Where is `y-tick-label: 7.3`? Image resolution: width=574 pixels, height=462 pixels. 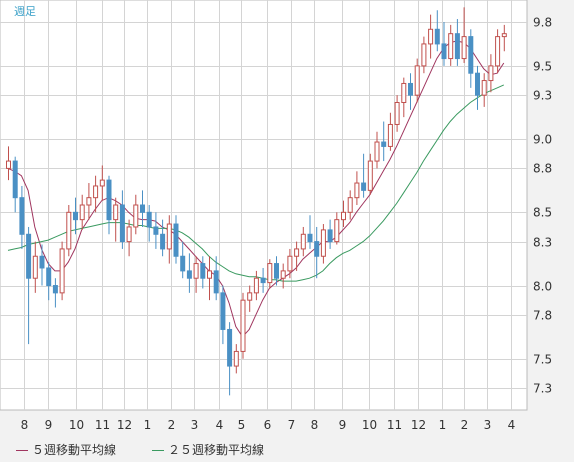 y-tick-label: 7.3 is located at coordinates (542, 389).